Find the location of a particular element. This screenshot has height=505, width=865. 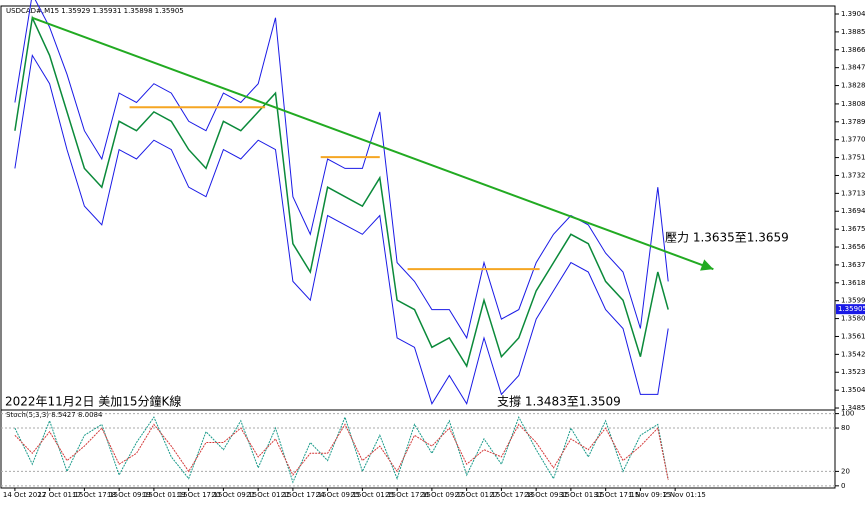

current-price-label: 1.35905 is located at coordinates (851, 309).